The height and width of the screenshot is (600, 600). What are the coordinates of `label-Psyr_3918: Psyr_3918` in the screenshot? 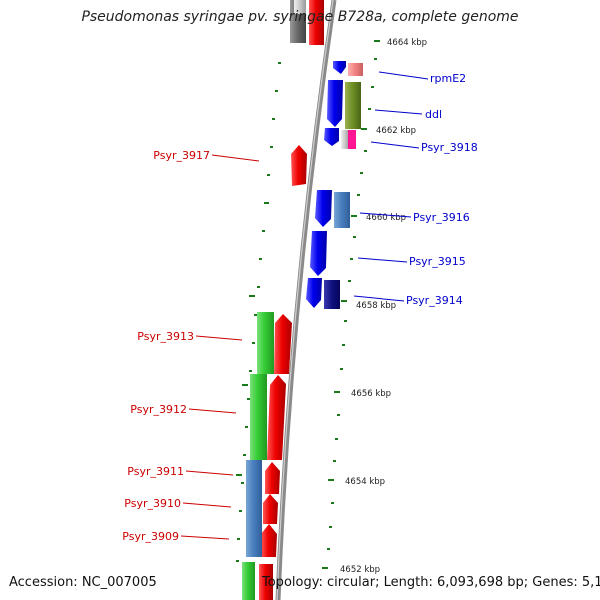 It's located at (449, 147).